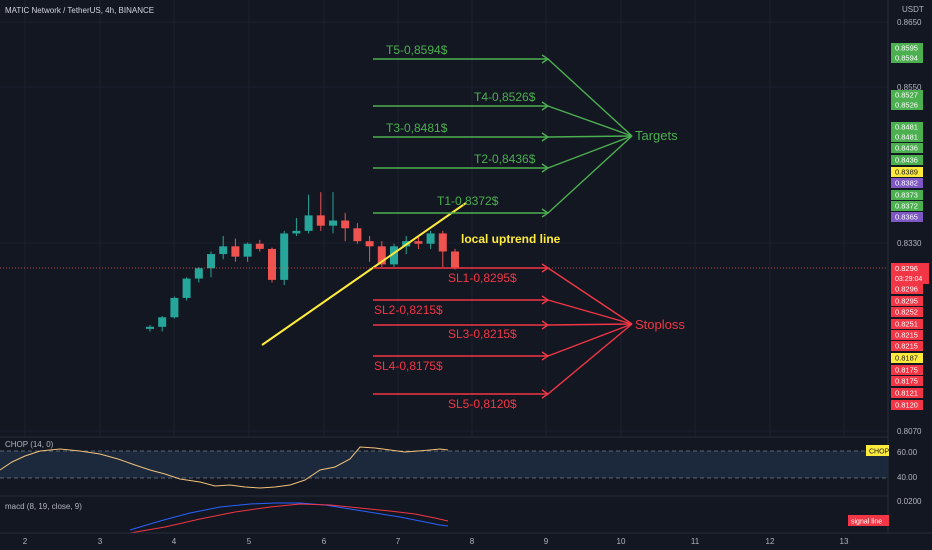 This screenshot has height=550, width=932. I want to click on chop-label: CHOP (14, 0), so click(29, 444).